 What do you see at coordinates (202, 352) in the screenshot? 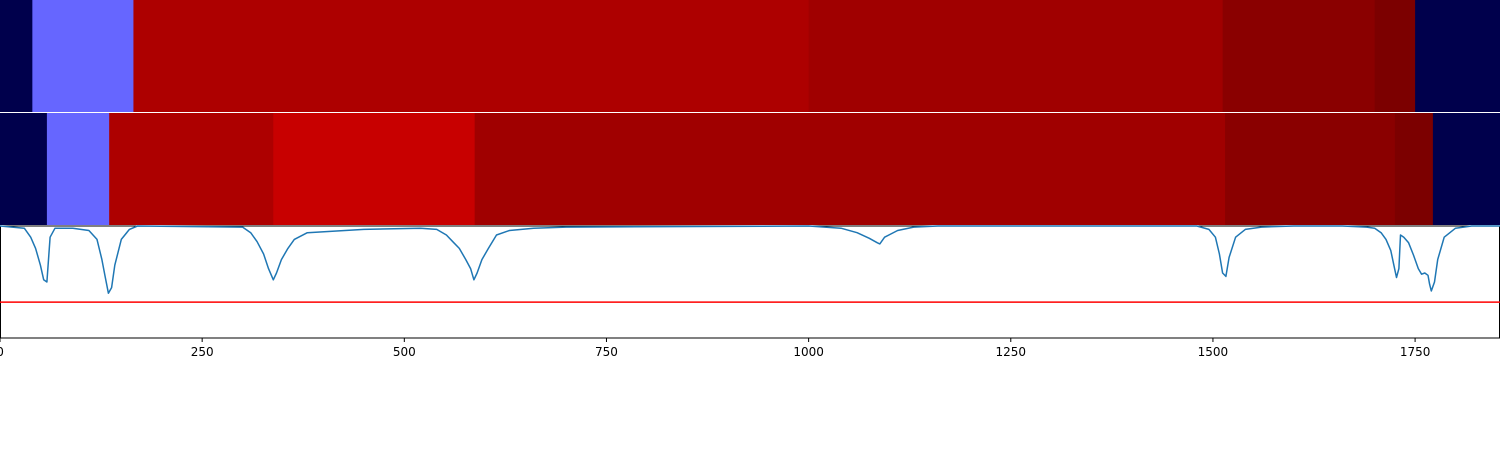
I see `x-tick-label: 250` at bounding box center [202, 352].